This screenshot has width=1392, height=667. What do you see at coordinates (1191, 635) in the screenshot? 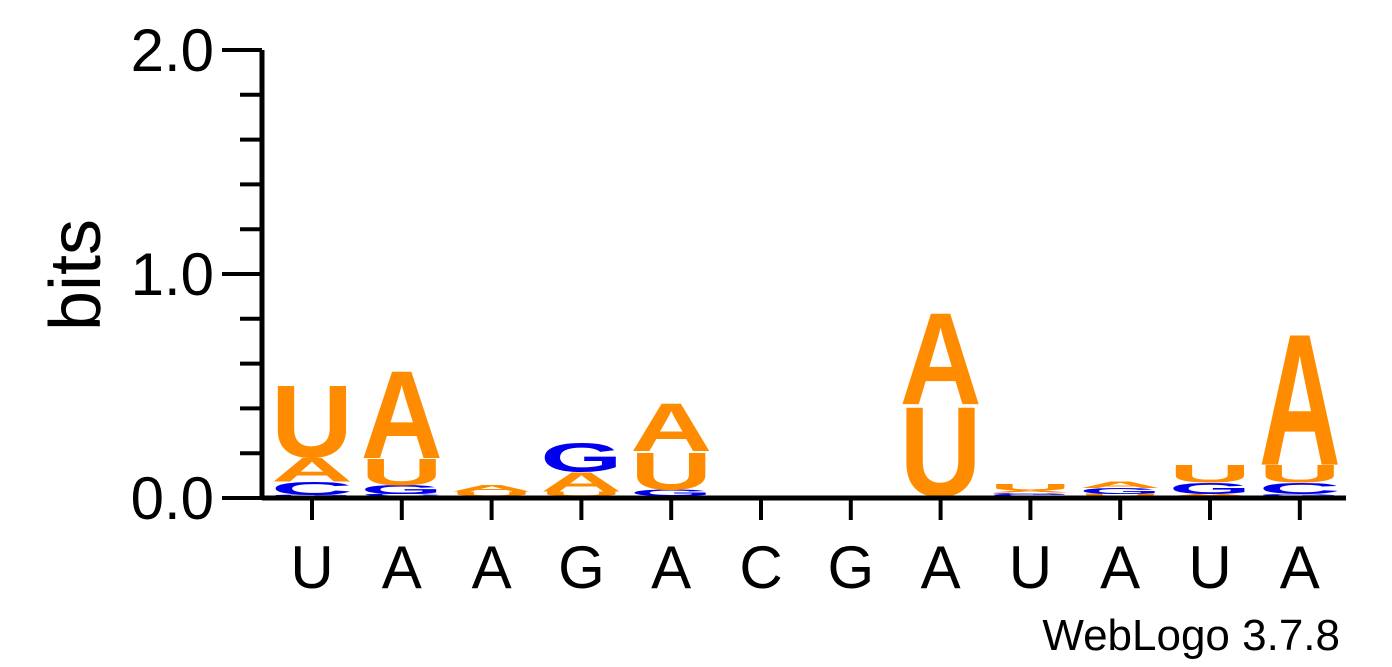
I see `weblogo-credit: WebLogo 3.7.8` at bounding box center [1191, 635].